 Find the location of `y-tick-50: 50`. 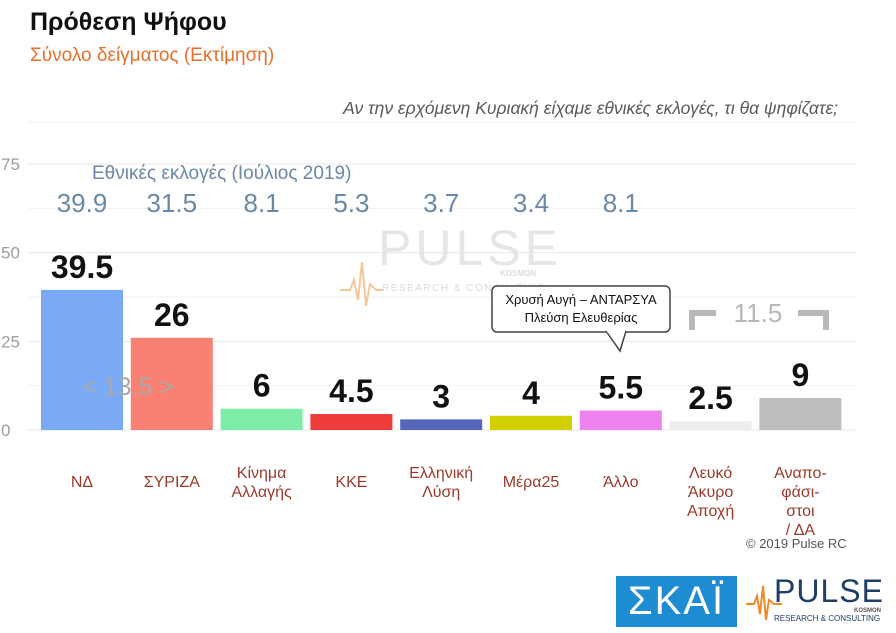

y-tick-50: 50 is located at coordinates (10, 253).